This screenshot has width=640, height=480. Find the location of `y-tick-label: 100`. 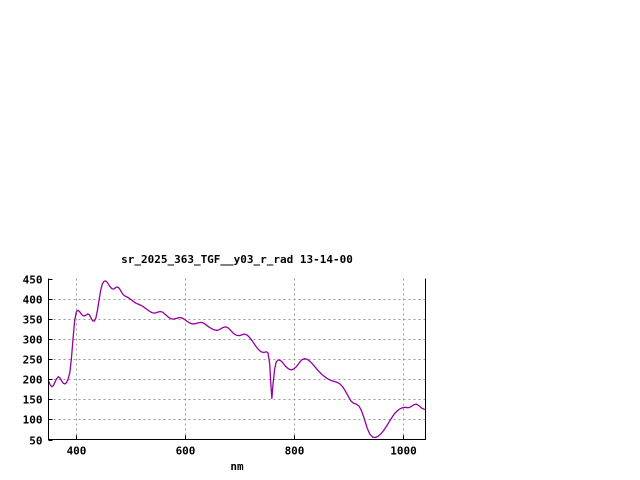

y-tick-label: 100 is located at coordinates (33, 420).